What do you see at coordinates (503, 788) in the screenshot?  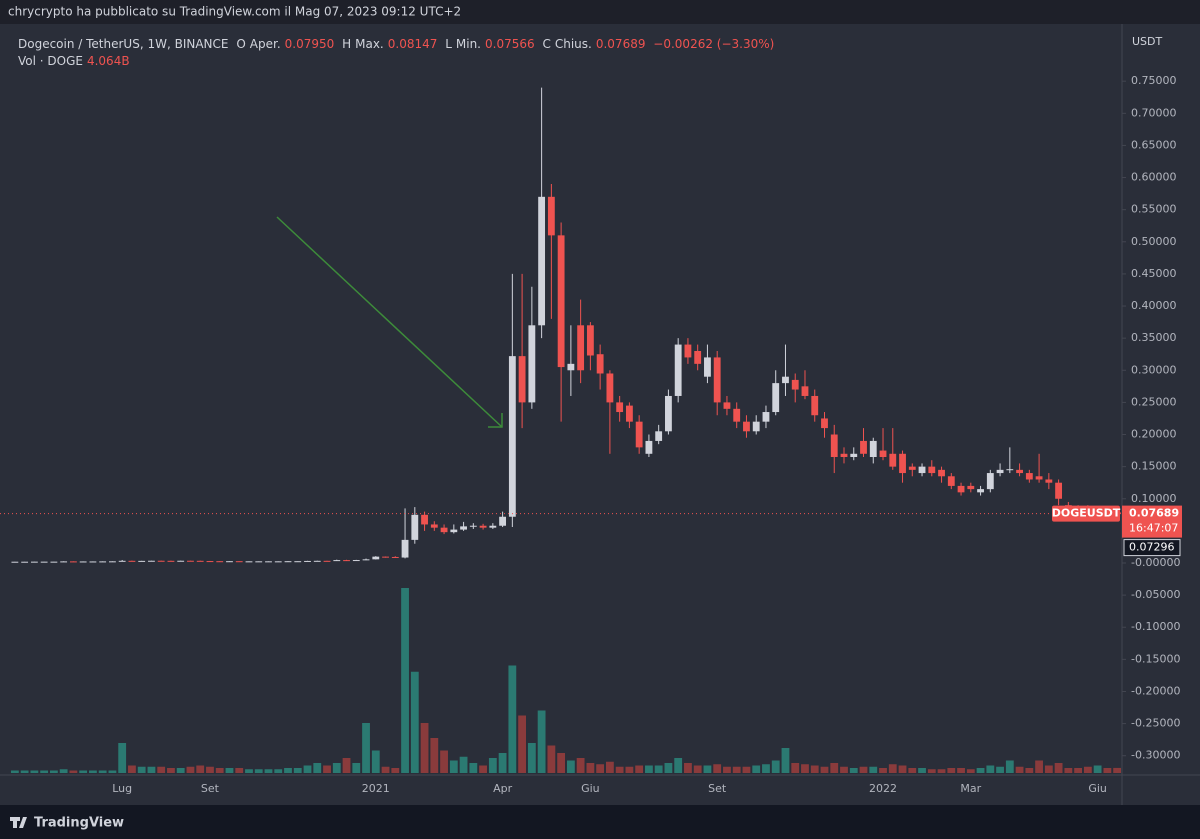 I see `x-tick-label: Apr` at bounding box center [503, 788].